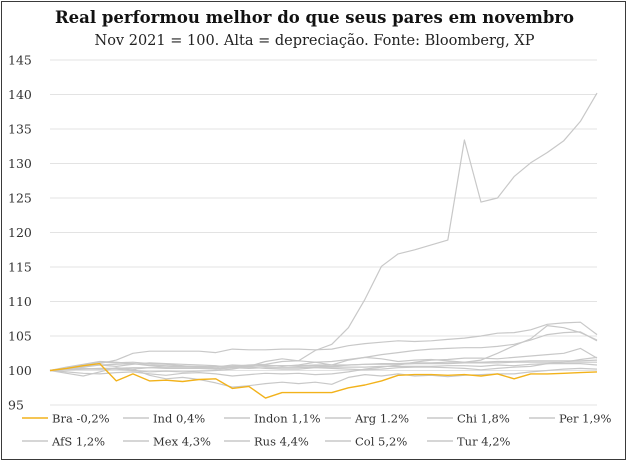 The image size is (629, 463). Describe the element at coordinates (16, 405) in the screenshot. I see `y-tick-label: 95` at that location.